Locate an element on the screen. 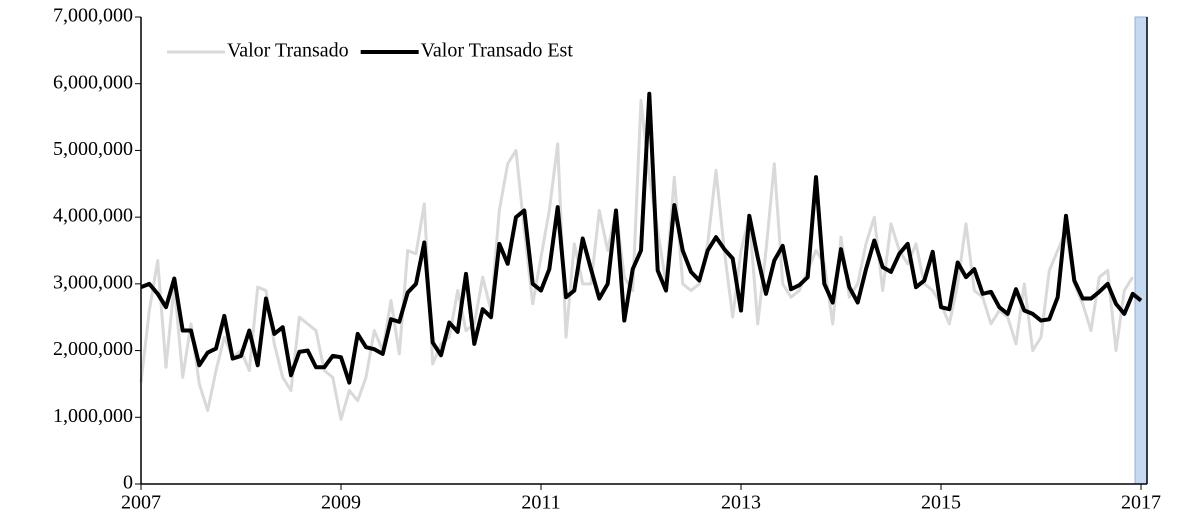  legend-label: Valor Transado Est is located at coordinates (497, 51).